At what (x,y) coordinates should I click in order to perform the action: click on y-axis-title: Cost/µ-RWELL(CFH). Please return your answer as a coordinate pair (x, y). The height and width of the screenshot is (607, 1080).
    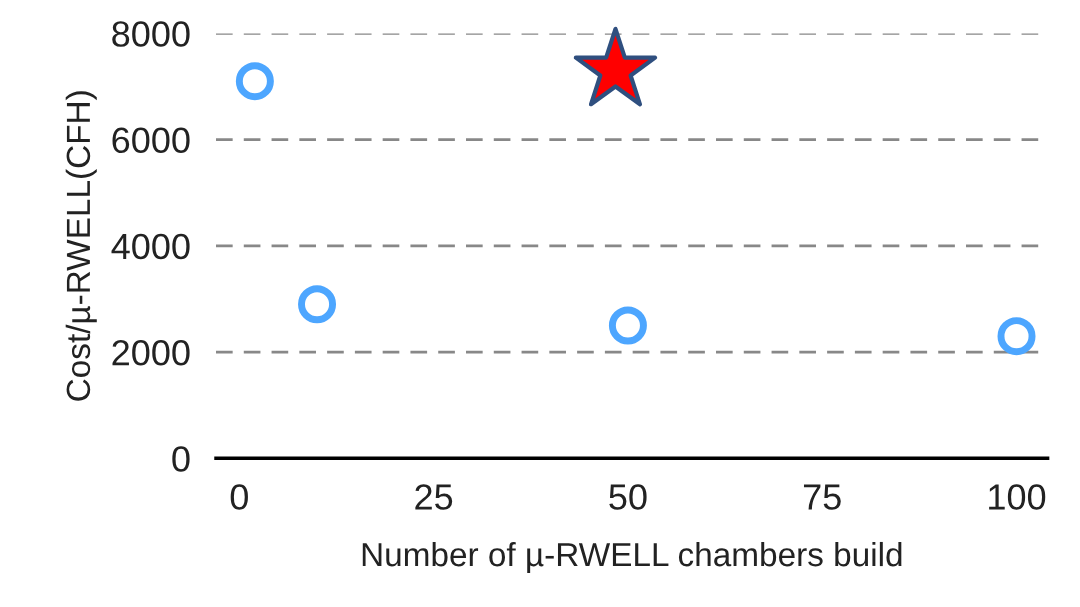
    Looking at the image, I should click on (81, 246).